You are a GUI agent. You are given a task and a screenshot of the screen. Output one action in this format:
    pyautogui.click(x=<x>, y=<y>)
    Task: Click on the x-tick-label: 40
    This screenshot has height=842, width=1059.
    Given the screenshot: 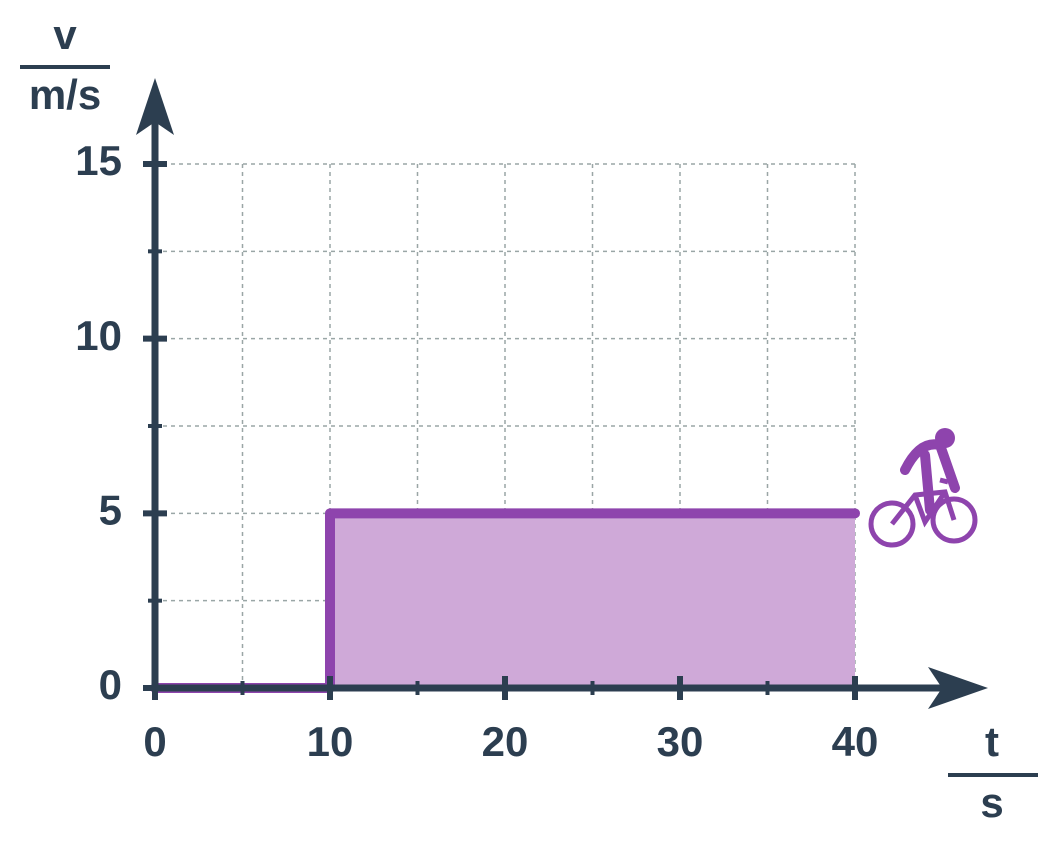 What is the action you would take?
    pyautogui.click(x=855, y=741)
    